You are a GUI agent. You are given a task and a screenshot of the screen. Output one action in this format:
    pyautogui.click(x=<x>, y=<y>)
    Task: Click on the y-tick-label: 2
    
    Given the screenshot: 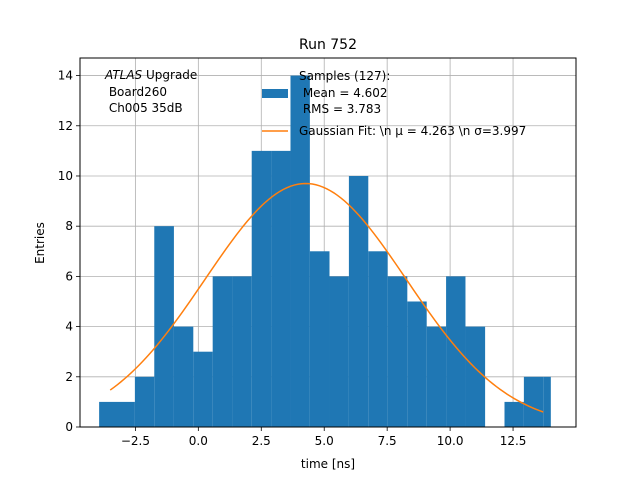 What is the action you would take?
    pyautogui.click(x=69, y=377)
    